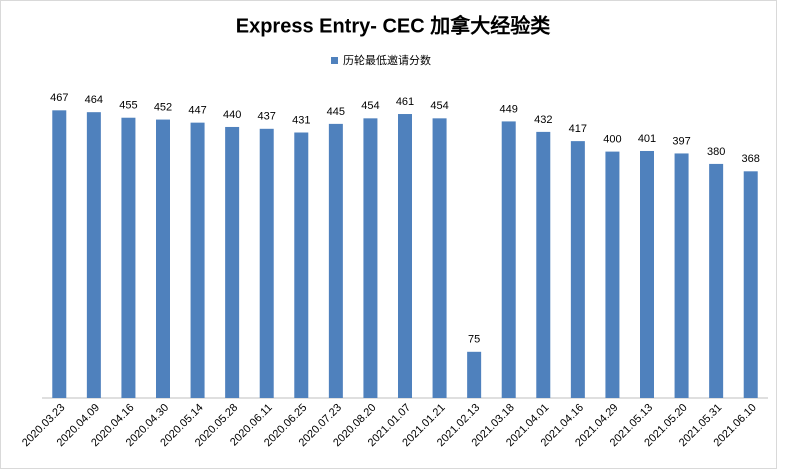 The width and height of the screenshot is (786, 474). Describe the element at coordinates (612, 140) in the screenshot. I see `value-label: 400` at that location.